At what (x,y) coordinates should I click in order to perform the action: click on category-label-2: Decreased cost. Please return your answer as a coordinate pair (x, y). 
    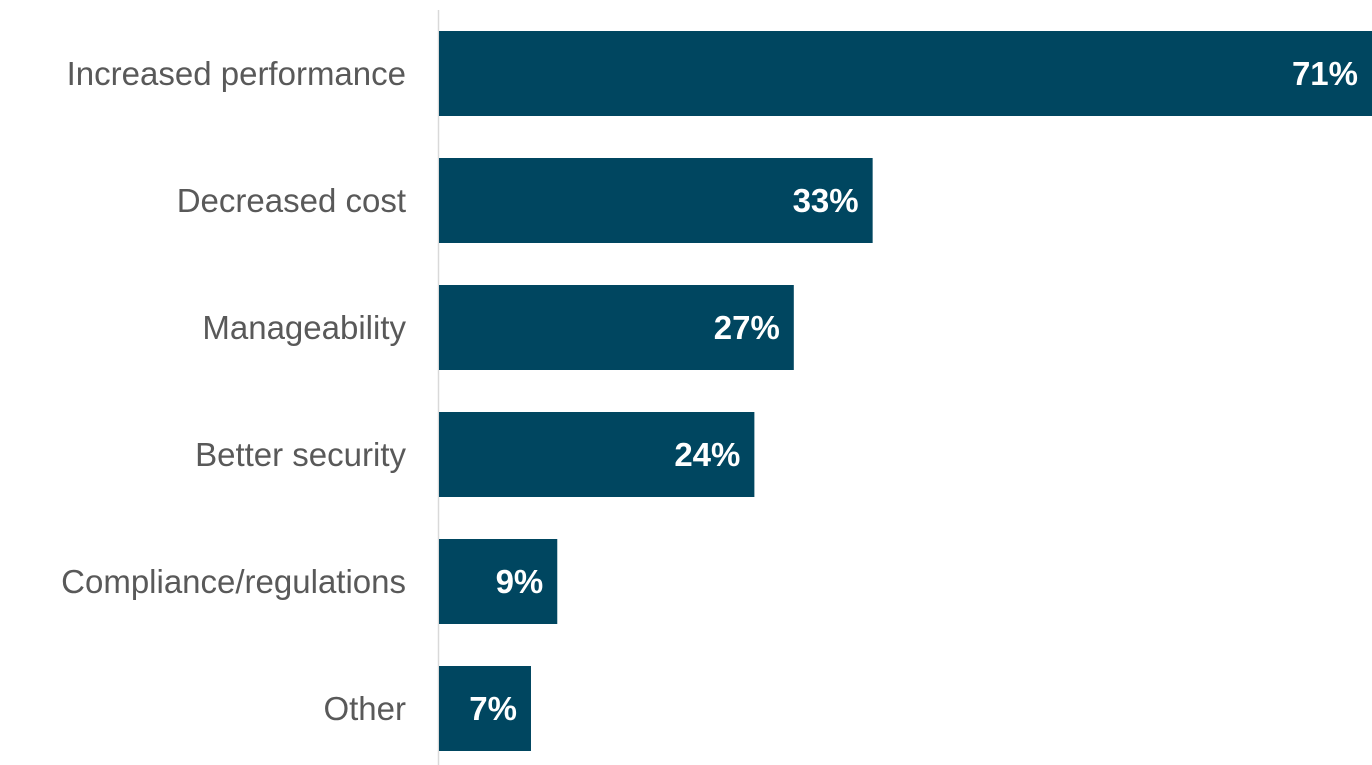
    Looking at the image, I should click on (291, 200).